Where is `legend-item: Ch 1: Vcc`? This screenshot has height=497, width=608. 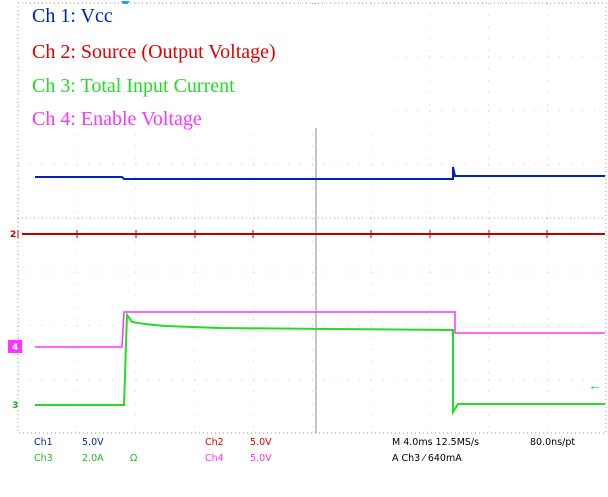 legend-item: Ch 1: Vcc is located at coordinates (72, 16).